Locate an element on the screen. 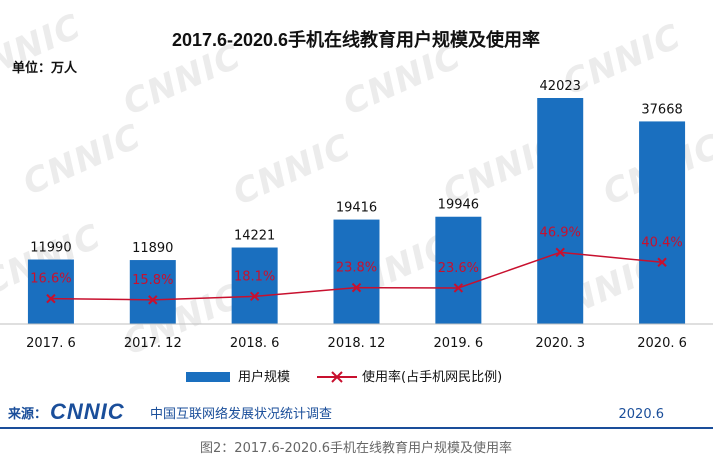 This screenshot has width=713, height=468. legend-line-marker is located at coordinates (337, 377).